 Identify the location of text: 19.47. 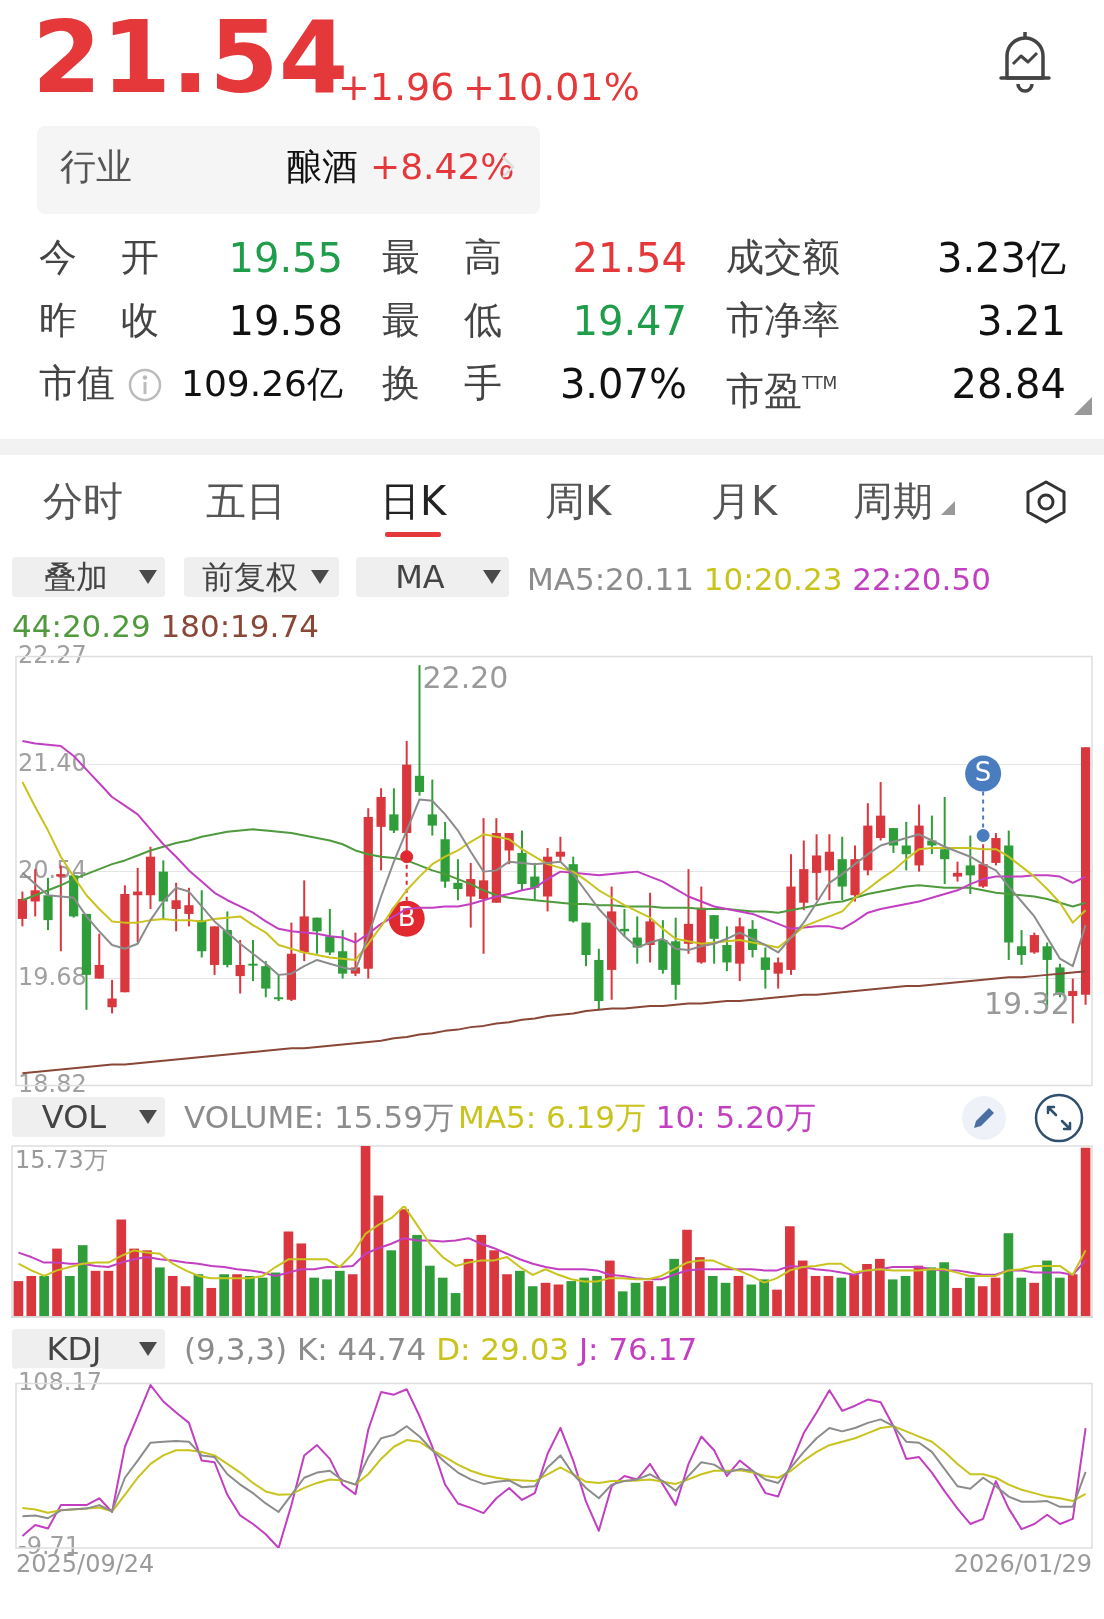
(629, 321).